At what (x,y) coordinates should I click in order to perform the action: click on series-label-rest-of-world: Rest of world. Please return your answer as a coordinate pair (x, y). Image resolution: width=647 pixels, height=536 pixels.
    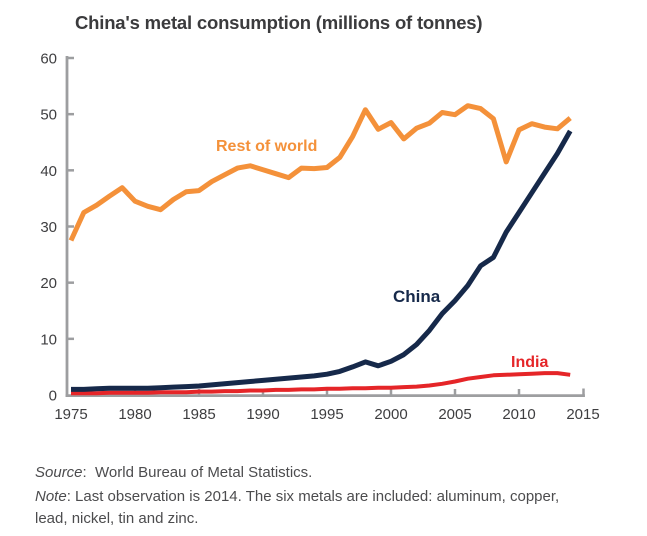
    Looking at the image, I should click on (266, 146).